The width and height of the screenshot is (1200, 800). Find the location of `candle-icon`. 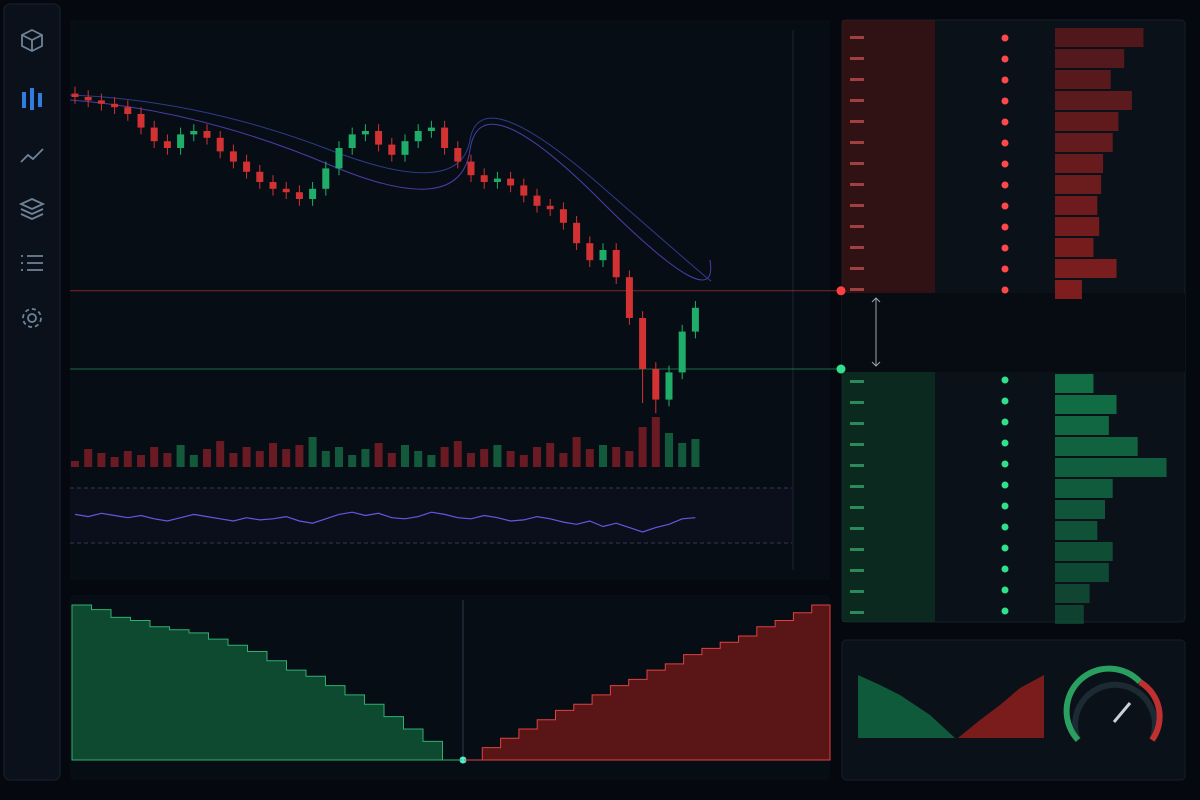

candle-icon is located at coordinates (32, 99).